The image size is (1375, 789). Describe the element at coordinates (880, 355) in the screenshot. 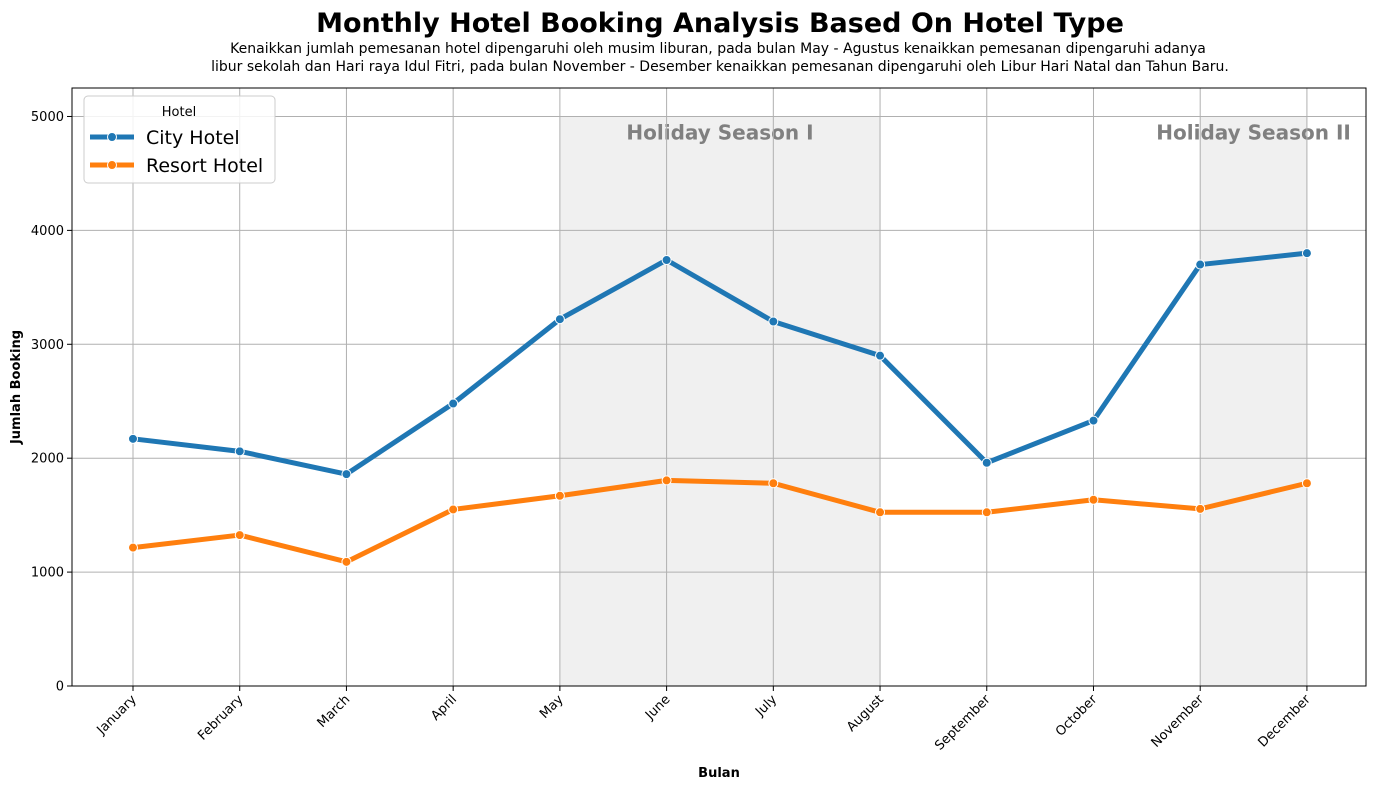

I see `point-city-hotel-august` at that location.